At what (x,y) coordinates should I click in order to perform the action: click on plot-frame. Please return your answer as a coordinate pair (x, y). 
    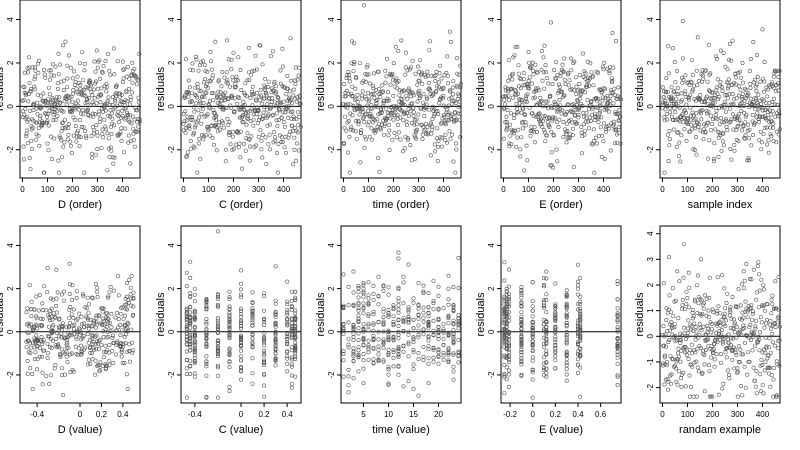
    Looking at the image, I should click on (561, 314).